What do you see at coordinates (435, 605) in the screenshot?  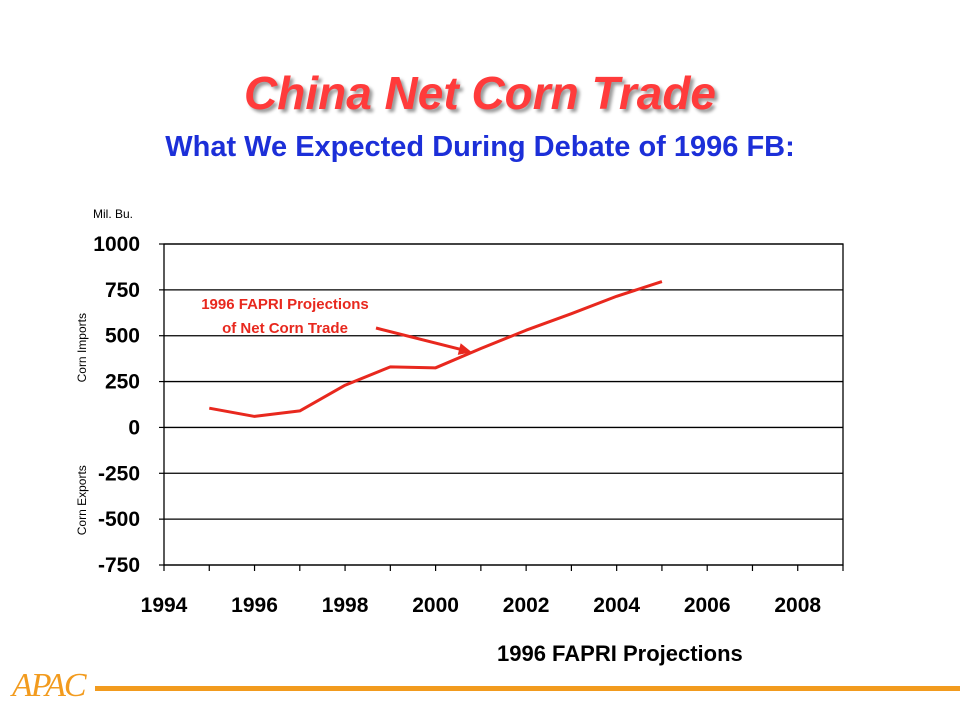 I see `x-tick-label: 2000` at bounding box center [435, 605].